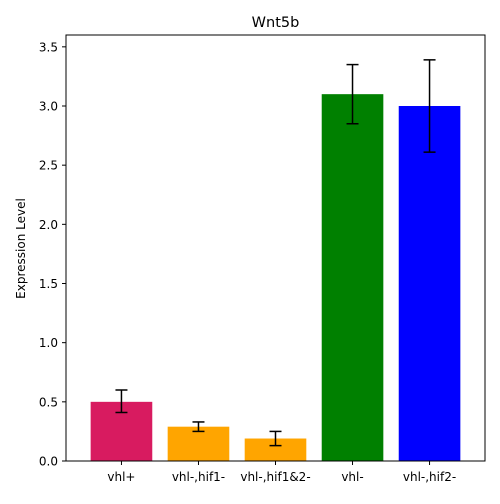 The image size is (500, 504). Describe the element at coordinates (198, 477) in the screenshot. I see `x-tick-label-1: vhl-,hif1-` at that location.